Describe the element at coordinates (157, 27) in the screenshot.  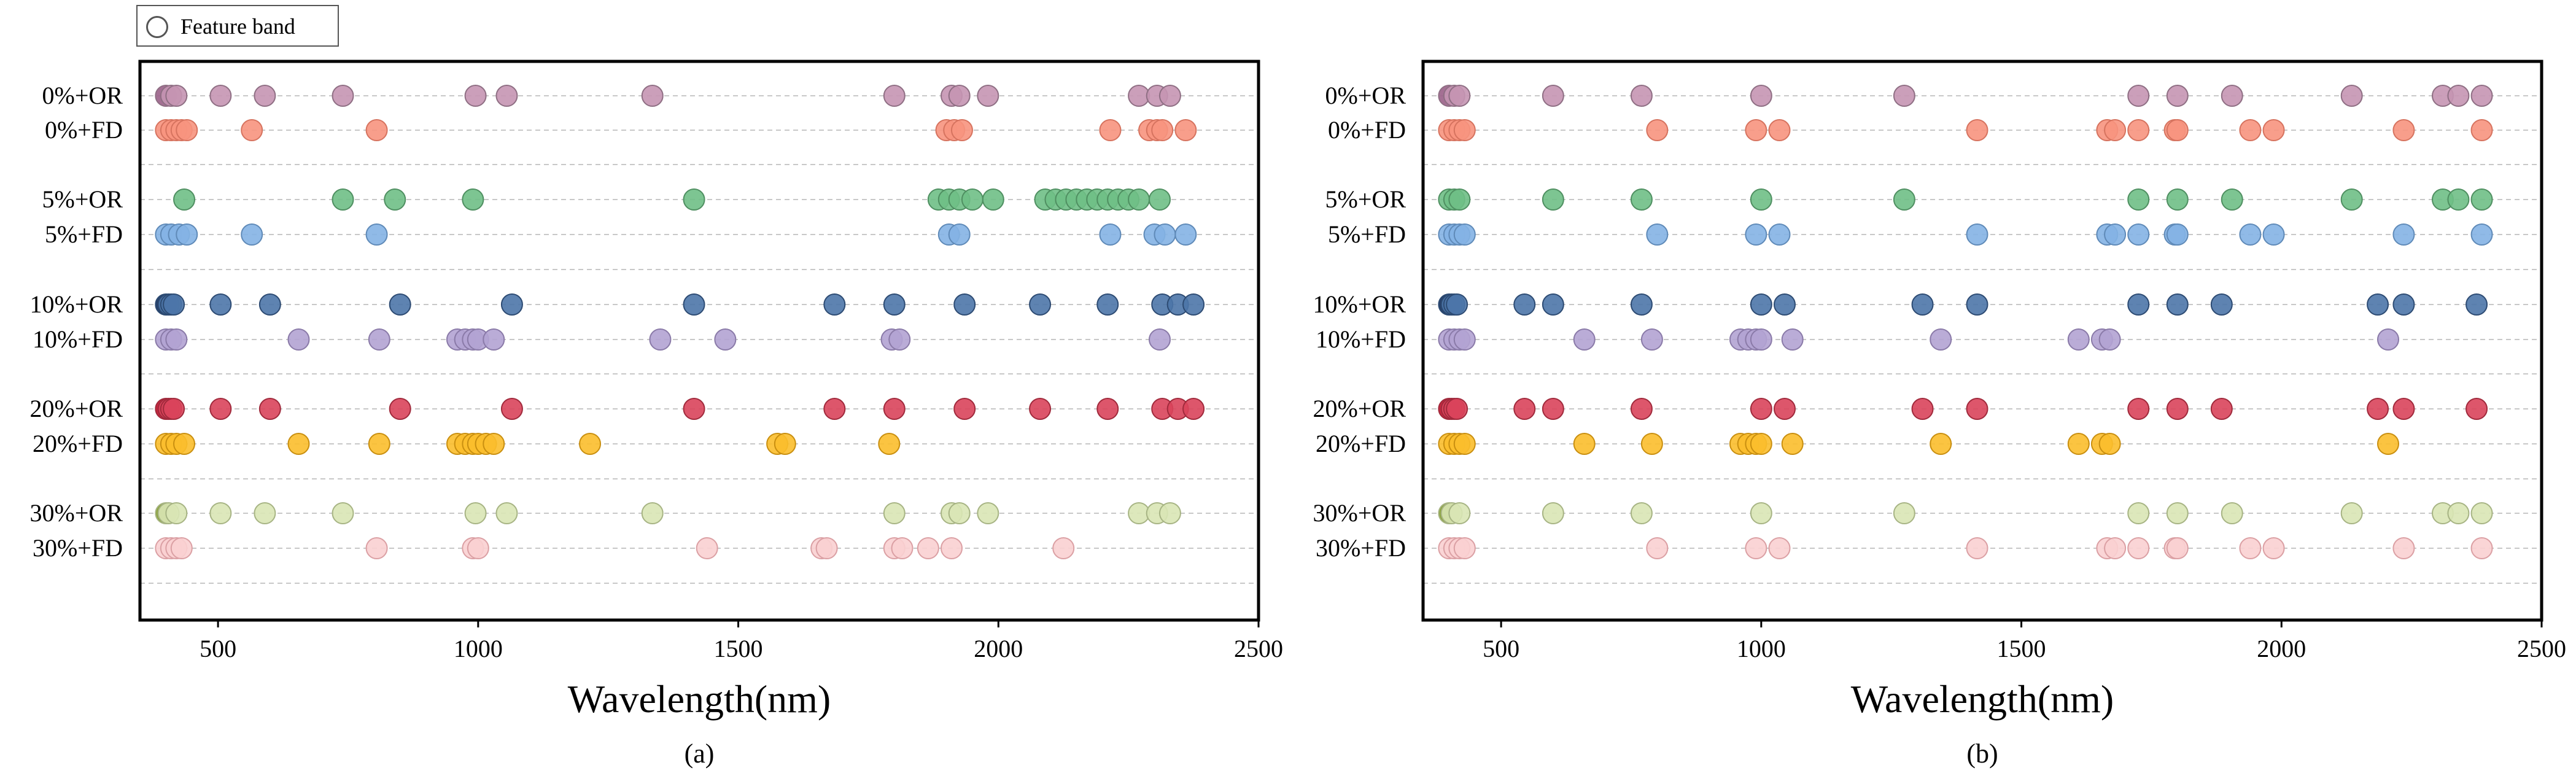
I see `legend-circle-icon` at that location.